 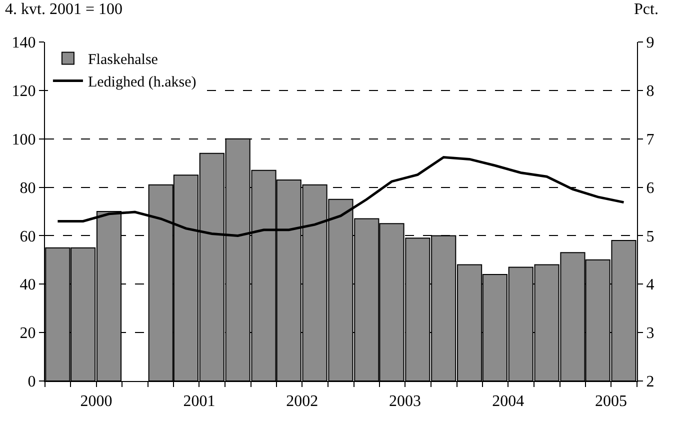 What do you see at coordinates (650, 91) in the screenshot?
I see `y2-tick-label: 8` at bounding box center [650, 91].